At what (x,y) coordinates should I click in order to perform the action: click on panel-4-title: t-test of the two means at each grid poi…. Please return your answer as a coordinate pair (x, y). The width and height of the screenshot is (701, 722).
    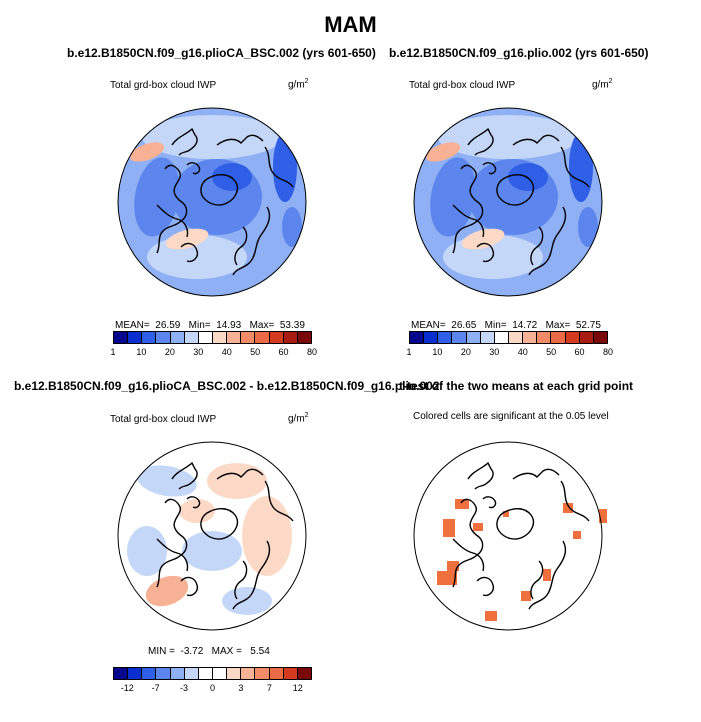
    Looking at the image, I should click on (516, 386).